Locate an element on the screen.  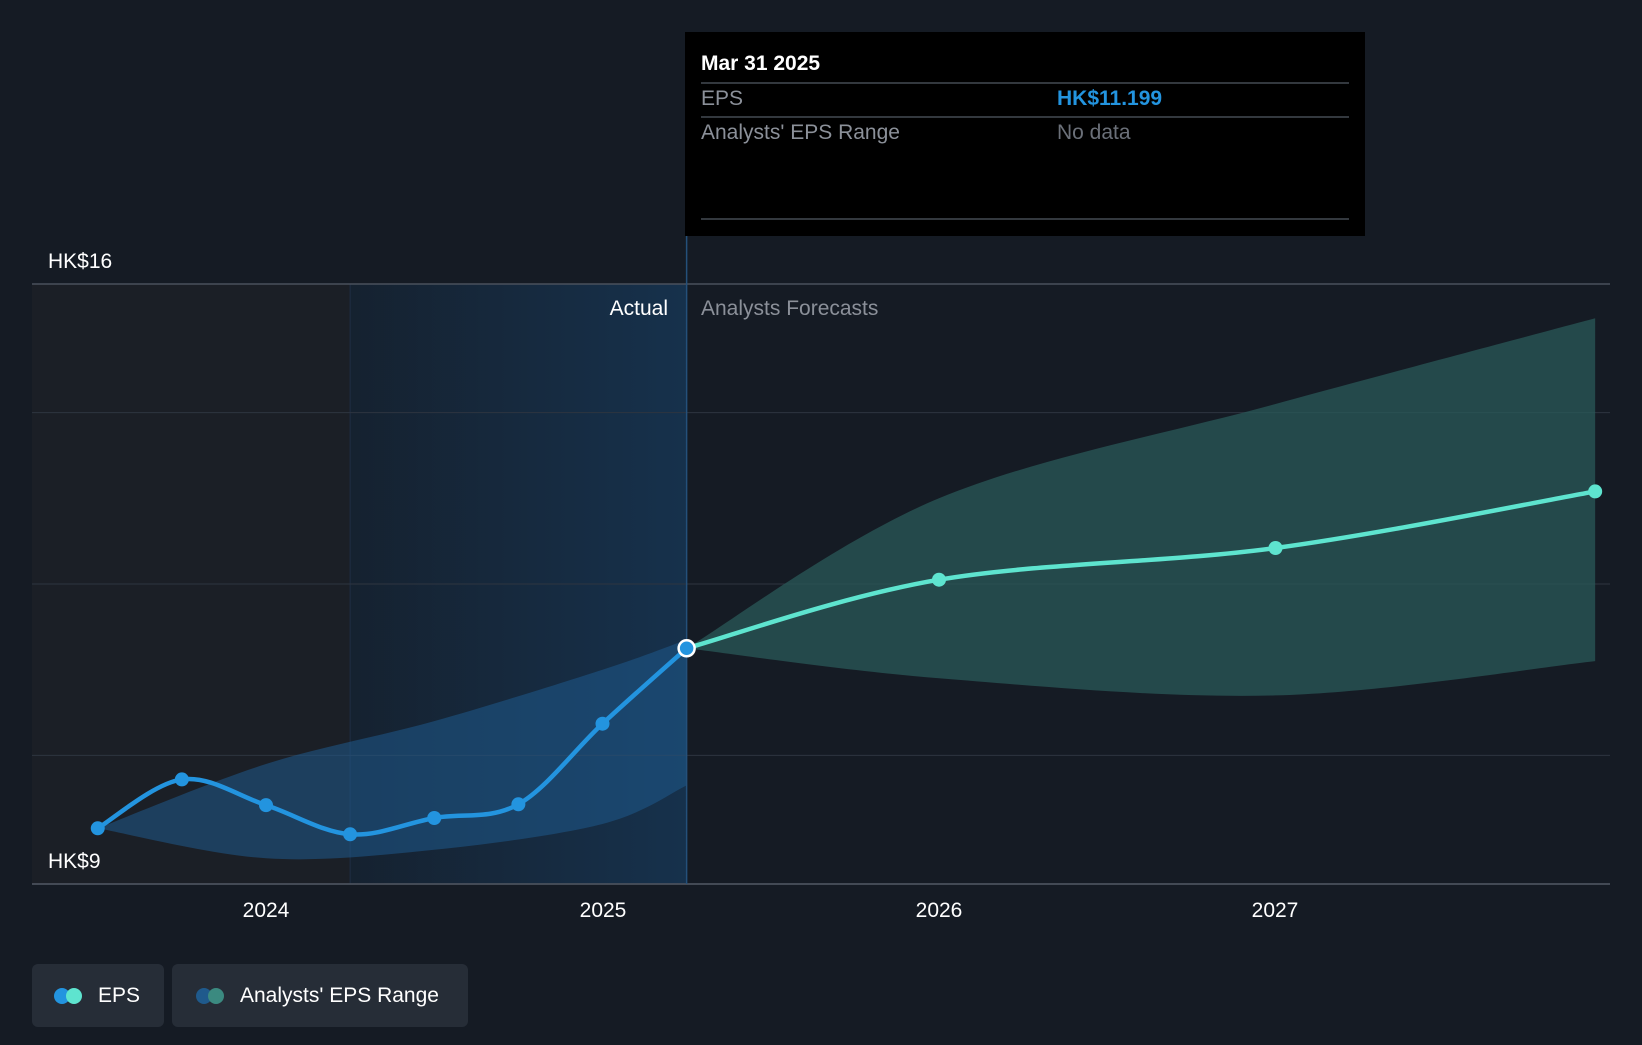
x-tick-label: 2027 is located at coordinates (1275, 910).